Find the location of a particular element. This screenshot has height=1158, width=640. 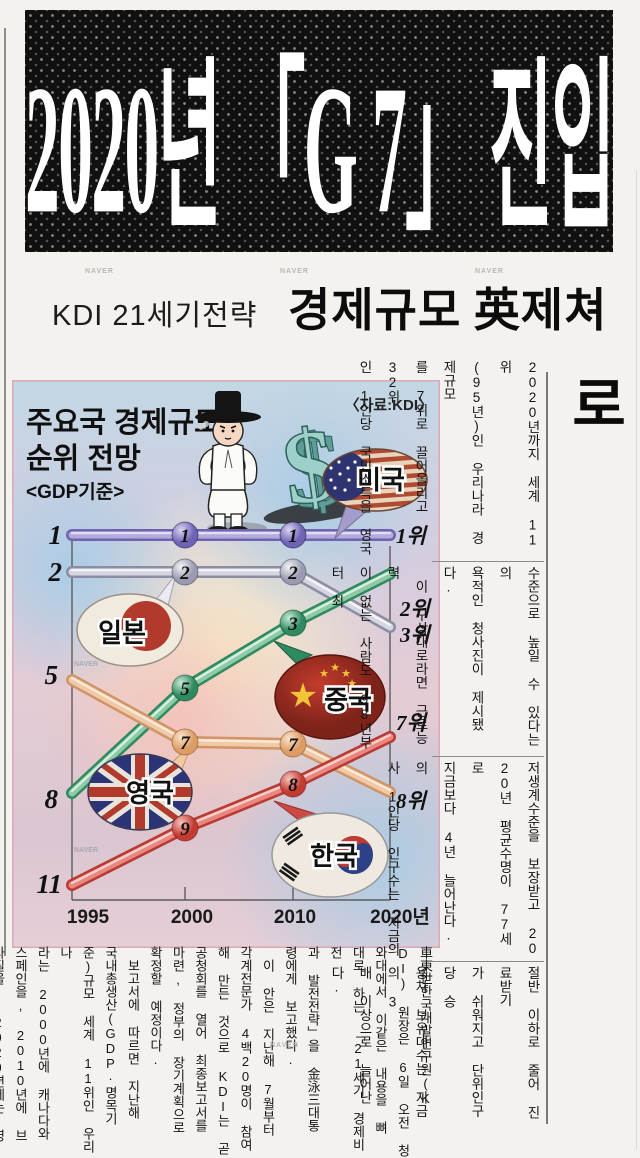

chart-title-line2: 순위 전망 is located at coordinates (83, 458).